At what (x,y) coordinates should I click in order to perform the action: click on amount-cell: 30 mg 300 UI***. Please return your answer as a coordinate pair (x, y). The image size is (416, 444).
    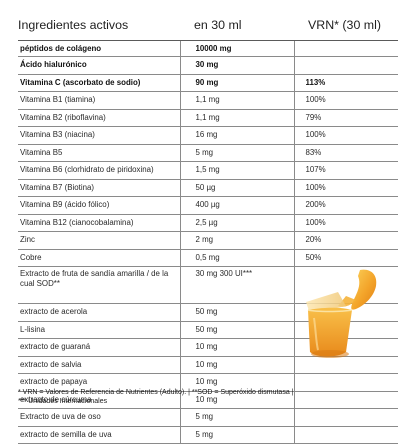
    Looking at the image, I should click on (236, 285).